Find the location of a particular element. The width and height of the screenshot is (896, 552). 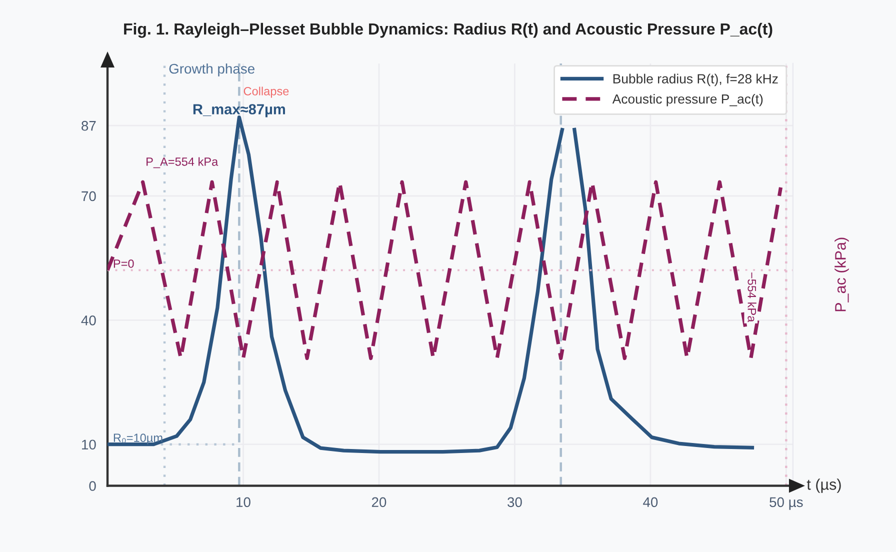

y2-axis-title: P_ac (kPa) is located at coordinates (841, 275).